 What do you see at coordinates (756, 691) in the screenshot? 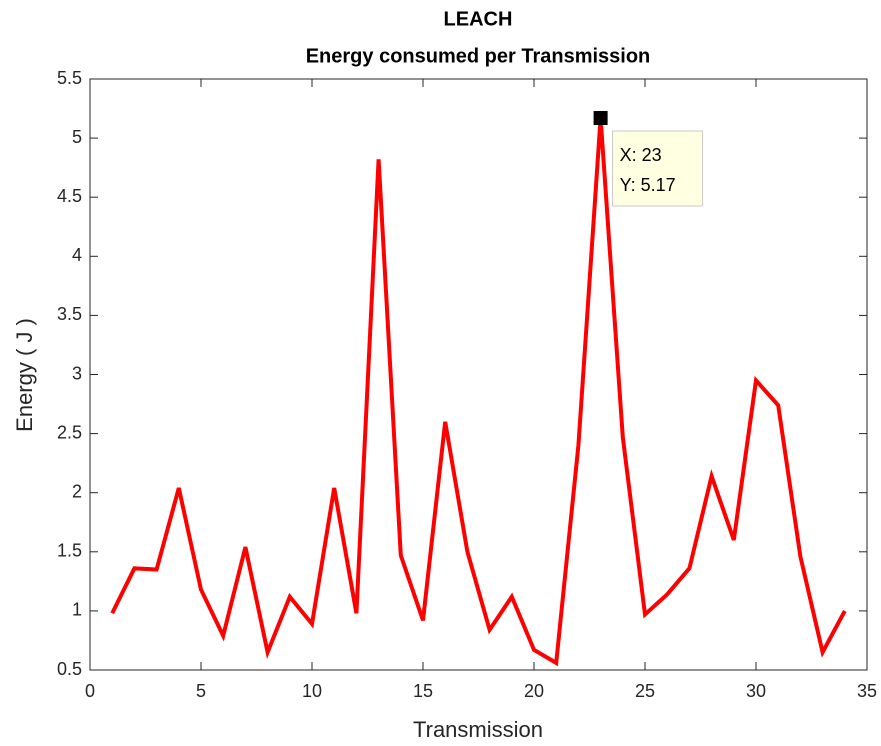
I see `x-tick-label: 30` at bounding box center [756, 691].